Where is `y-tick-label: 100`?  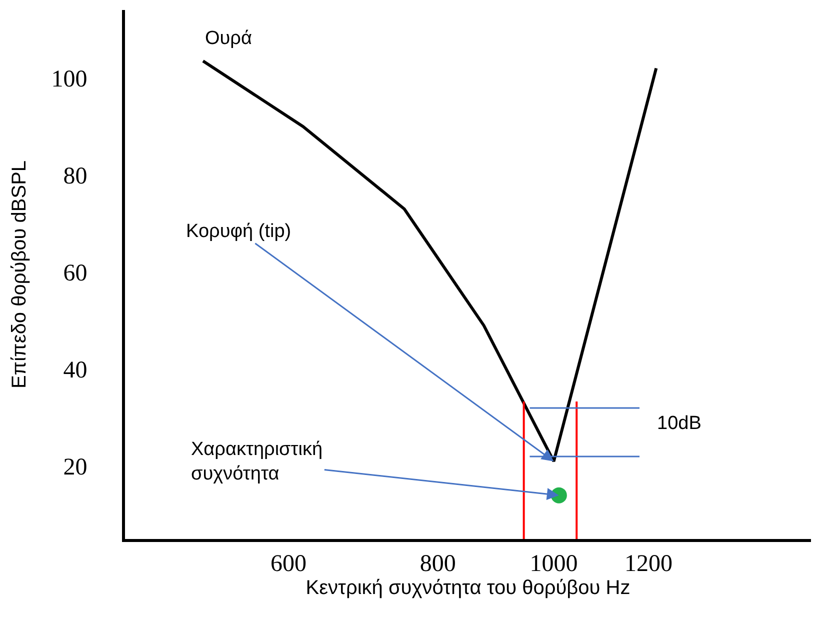
y-tick-label: 100 is located at coordinates (69, 79).